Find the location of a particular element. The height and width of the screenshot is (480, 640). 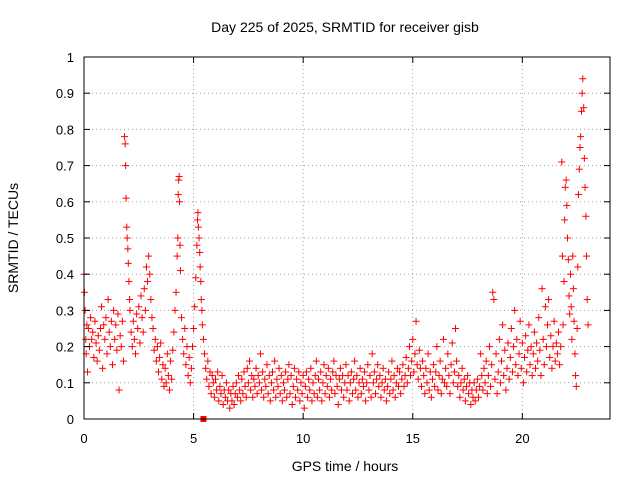

x-tick-label: 10 is located at coordinates (303, 438).